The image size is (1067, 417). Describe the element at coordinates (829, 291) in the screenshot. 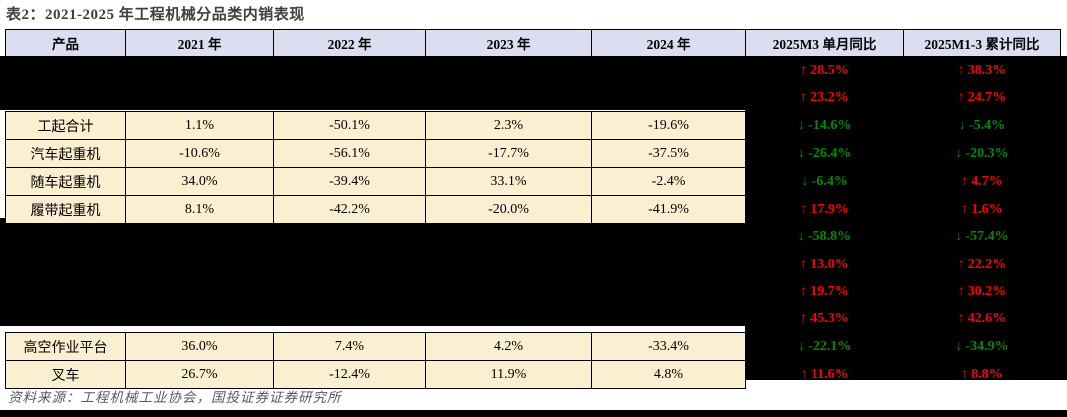

I see `yoy-value: 19.7%` at that location.